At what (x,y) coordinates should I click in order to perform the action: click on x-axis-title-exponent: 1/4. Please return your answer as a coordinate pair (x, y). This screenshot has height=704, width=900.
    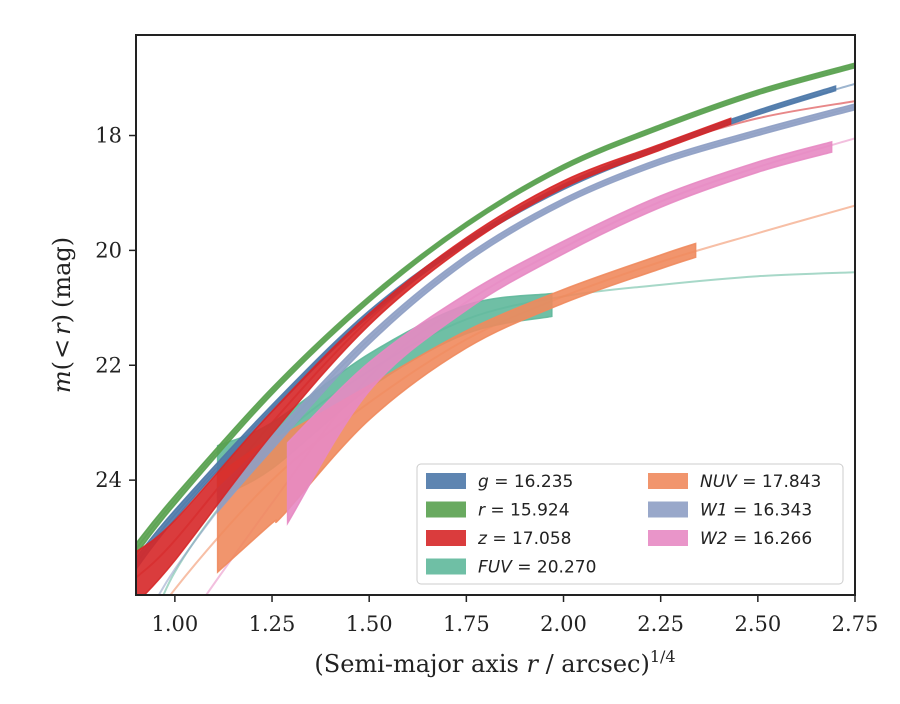
    Looking at the image, I should click on (663, 656).